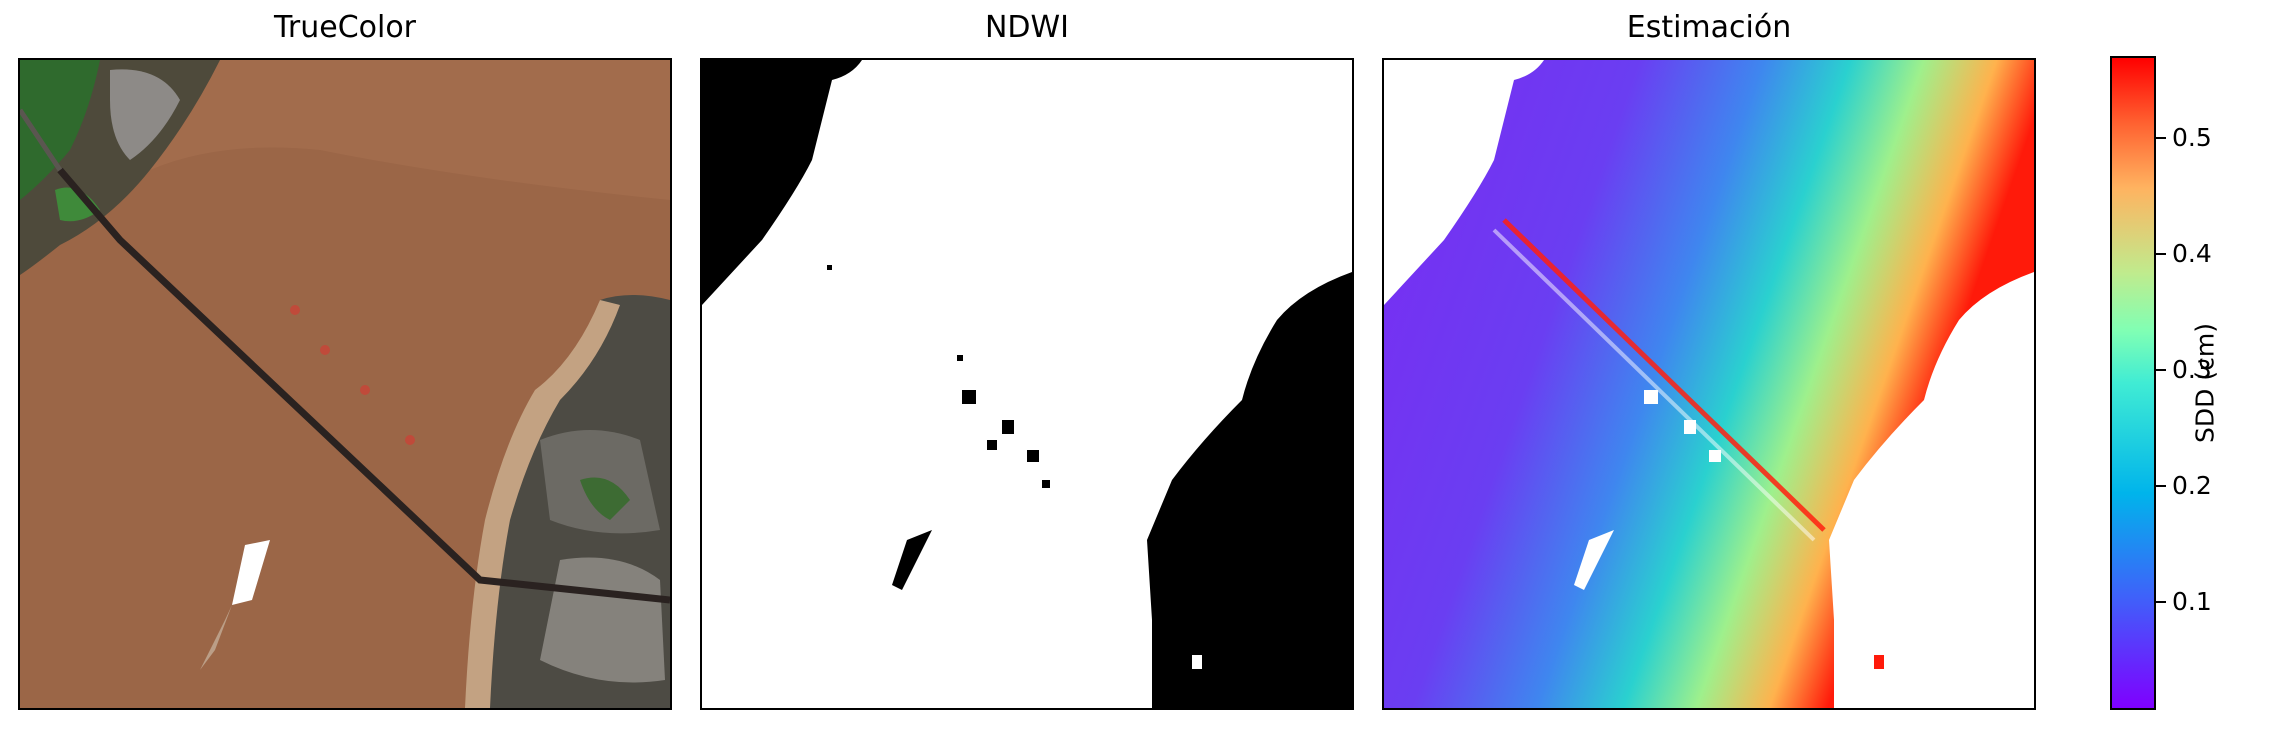 This screenshot has width=2273, height=729. What do you see at coordinates (345, 27) in the screenshot?
I see `panel-title-truecolor: TrueColor` at bounding box center [345, 27].